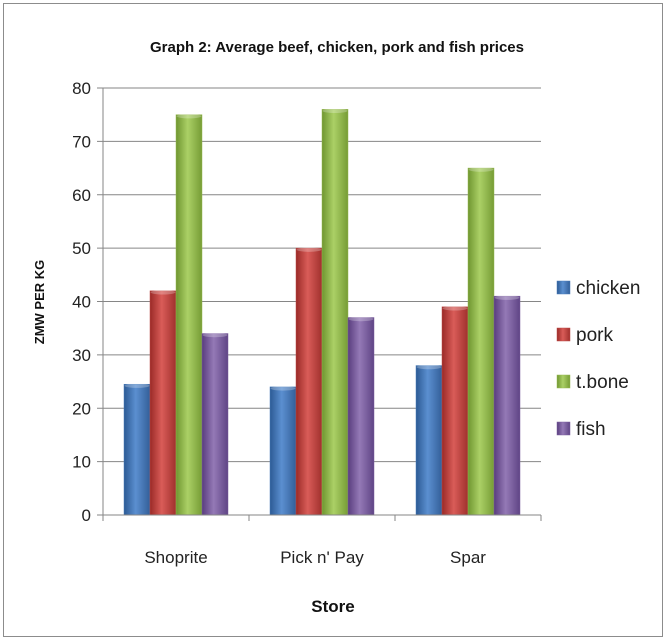 Image resolution: width=668 pixels, height=642 pixels. What do you see at coordinates (86, 515) in the screenshot?
I see `y-tick-label: 0` at bounding box center [86, 515].